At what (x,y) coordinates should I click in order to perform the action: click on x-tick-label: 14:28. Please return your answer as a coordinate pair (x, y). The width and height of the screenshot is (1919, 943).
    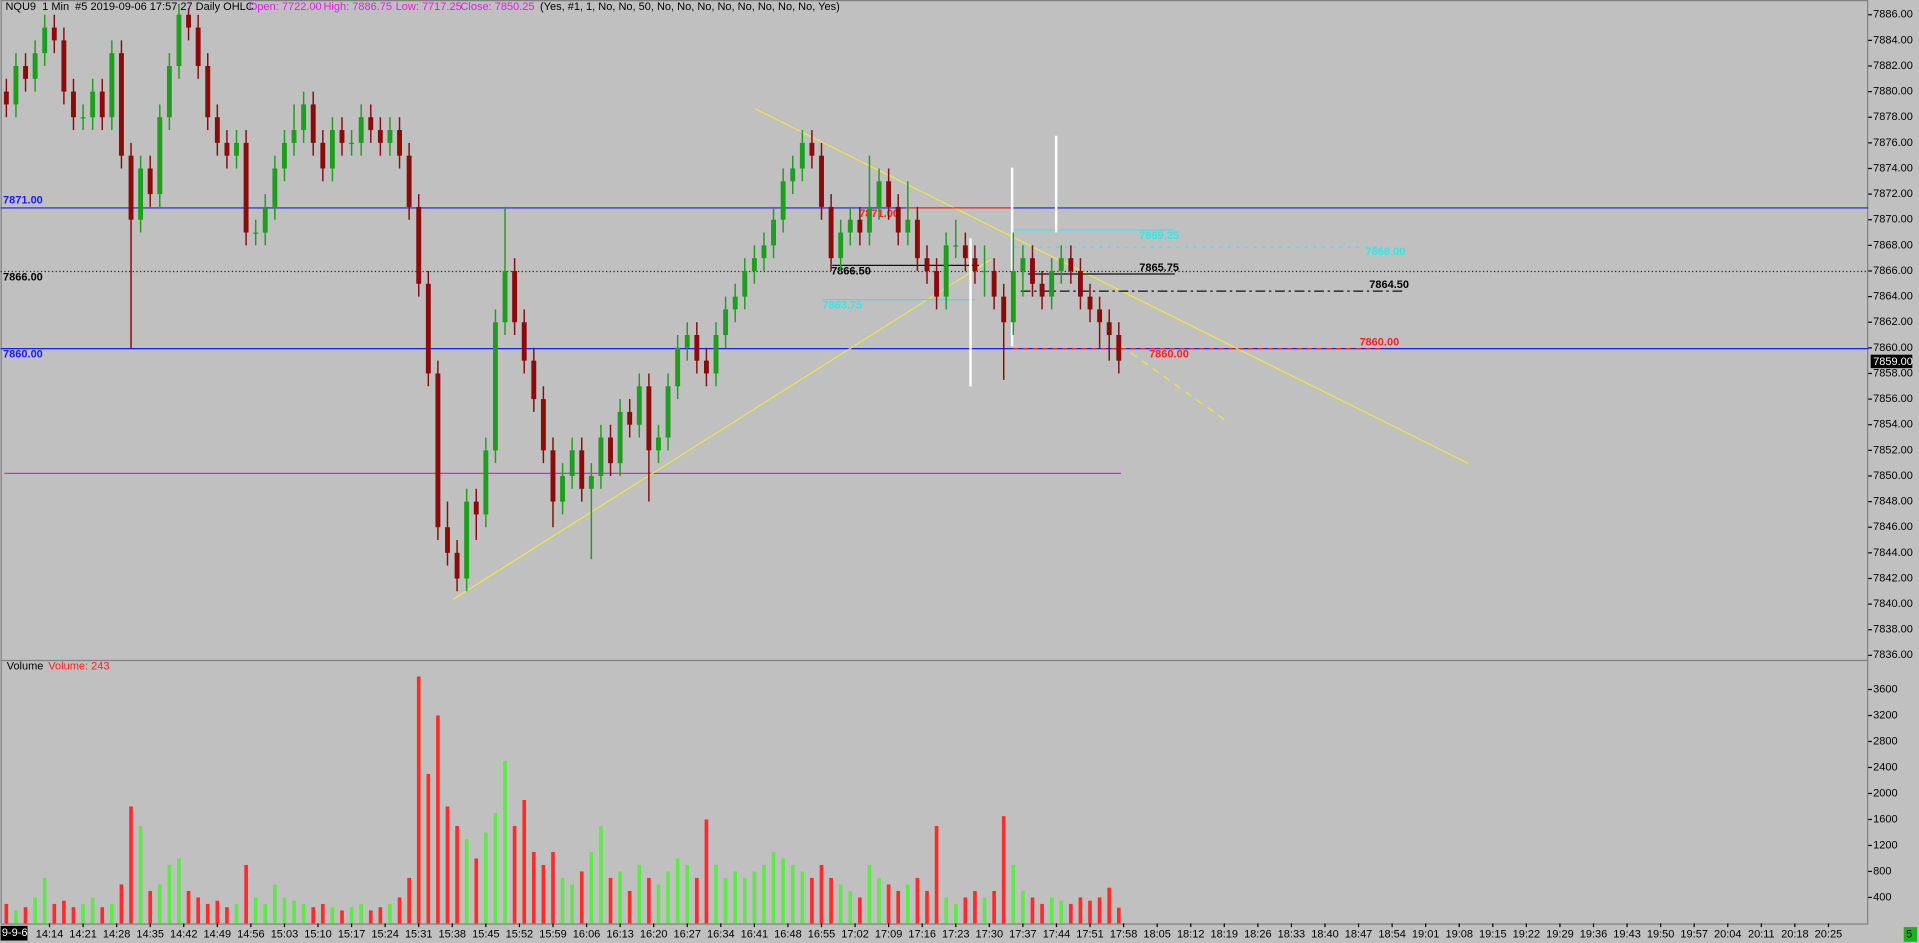
    Looking at the image, I should click on (117, 934).